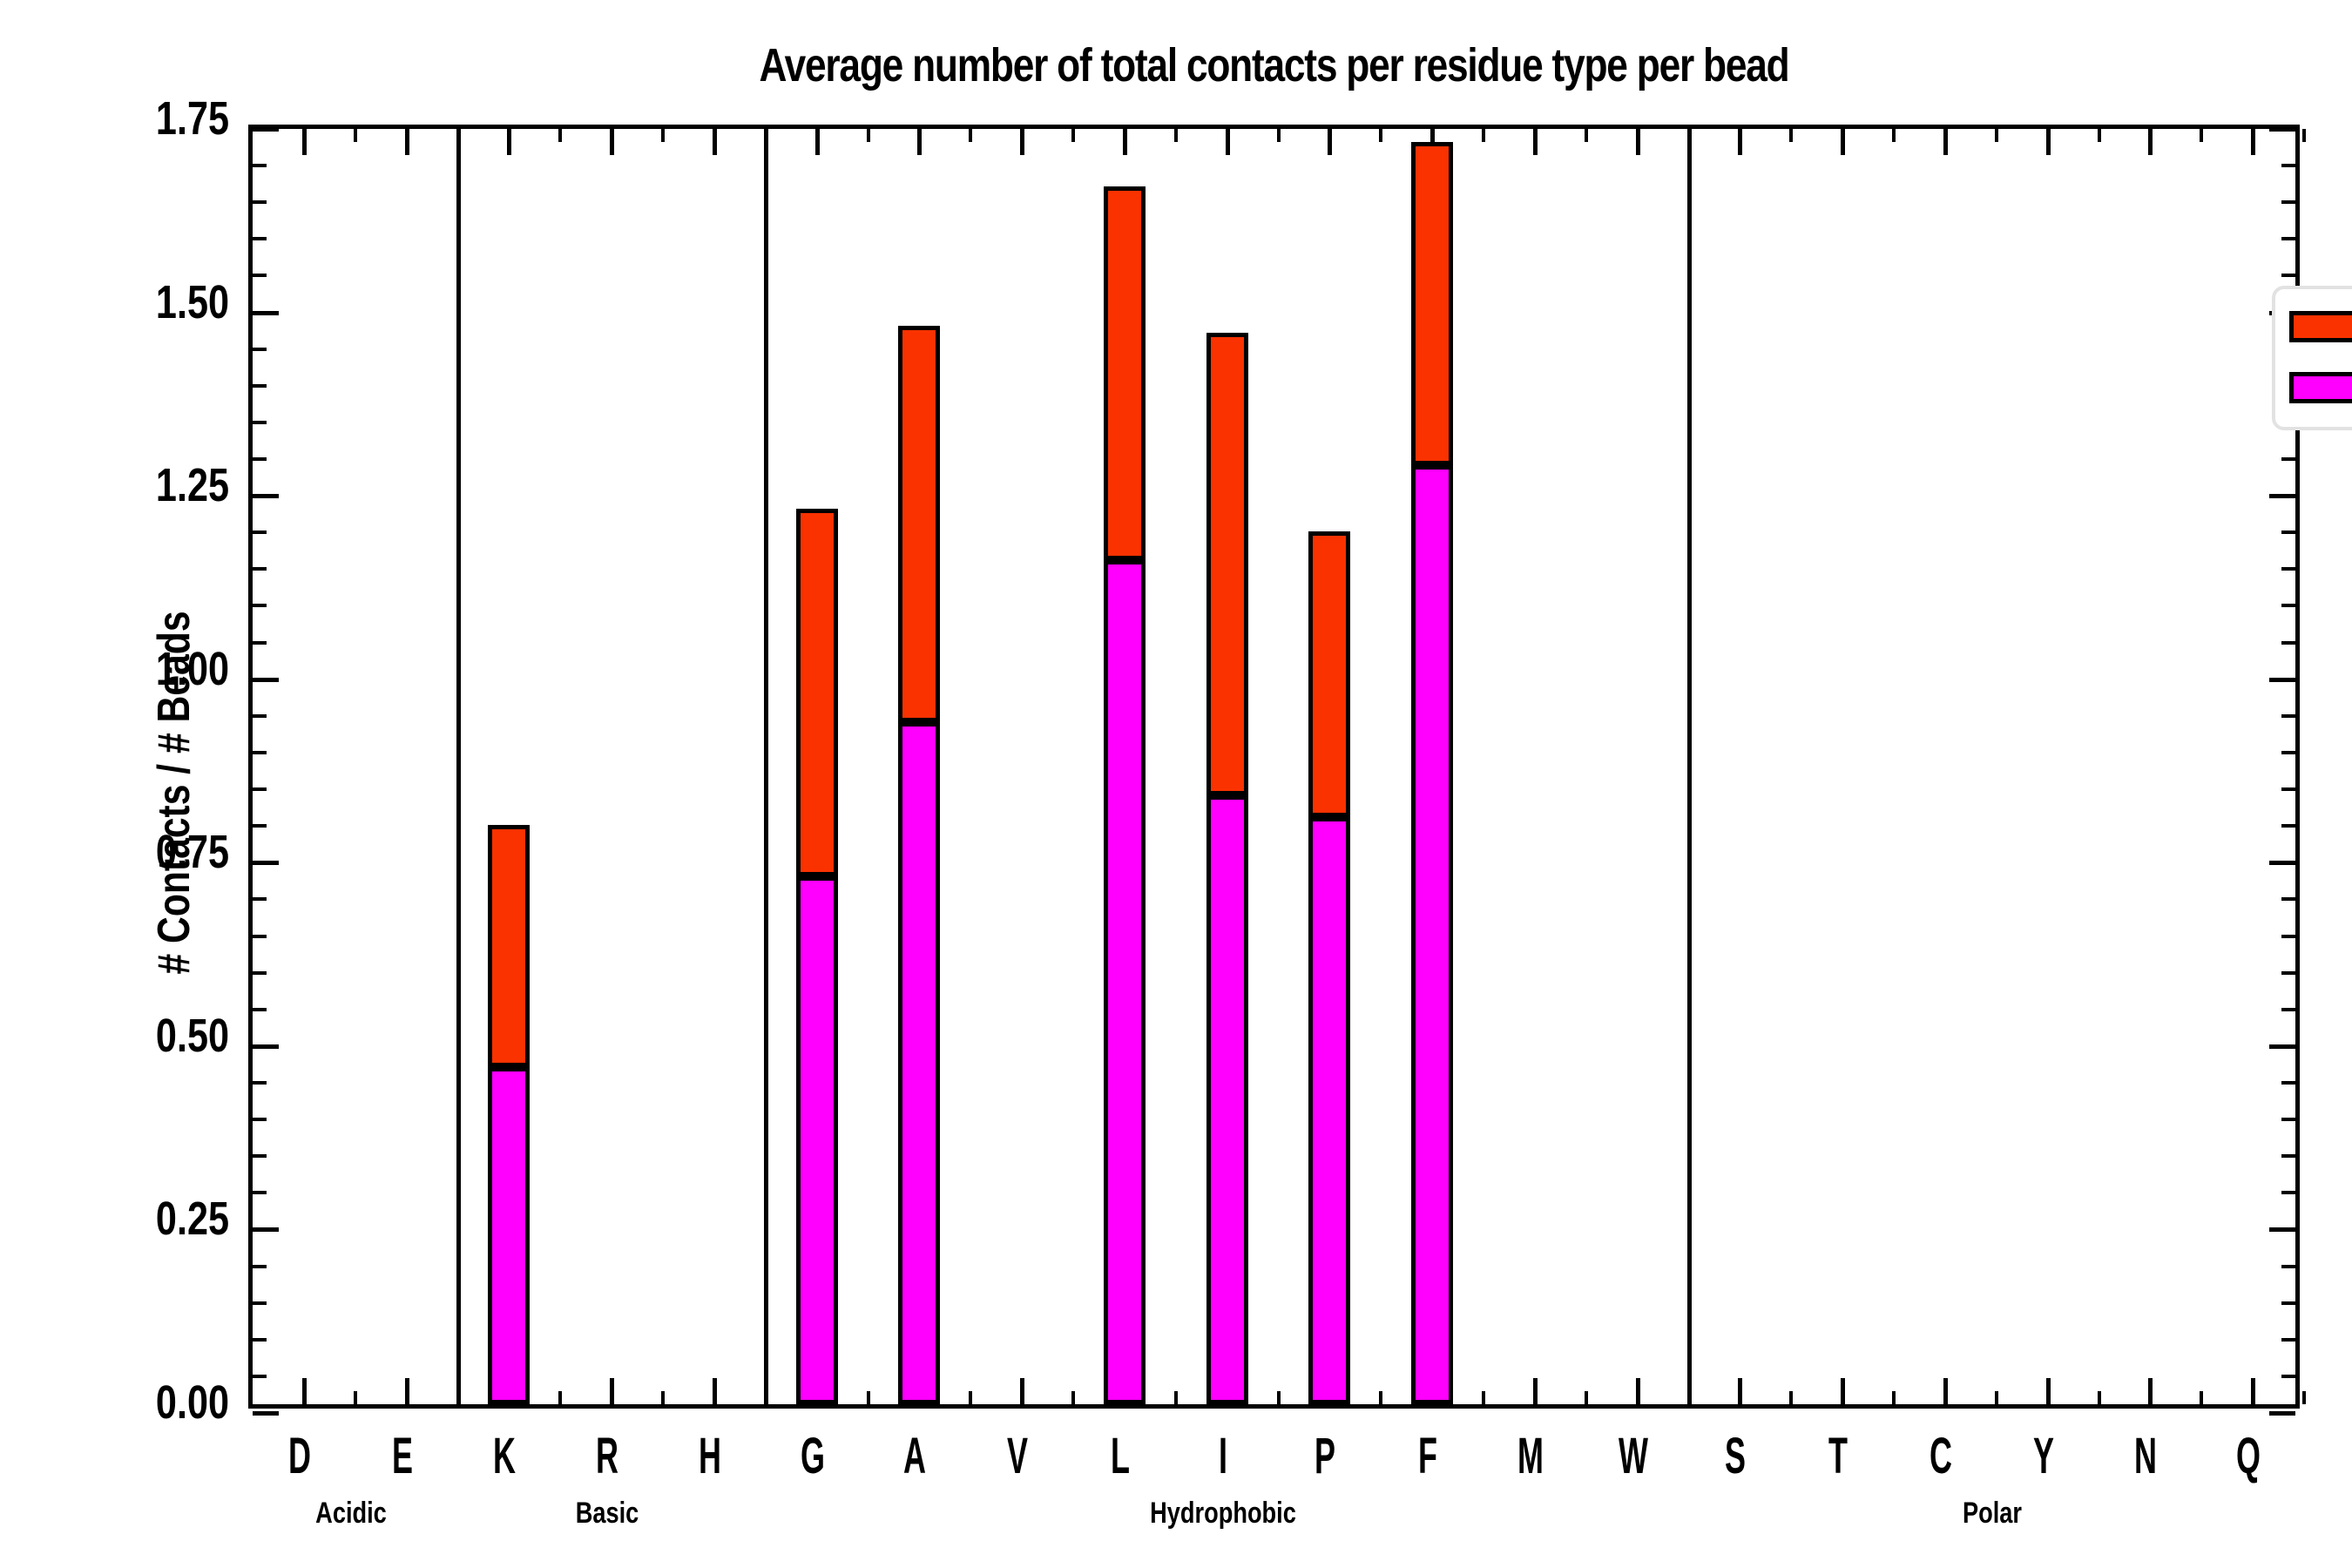 The height and width of the screenshot is (1568, 2352). I want to click on x-tick-label: C, so click(1941, 1456).